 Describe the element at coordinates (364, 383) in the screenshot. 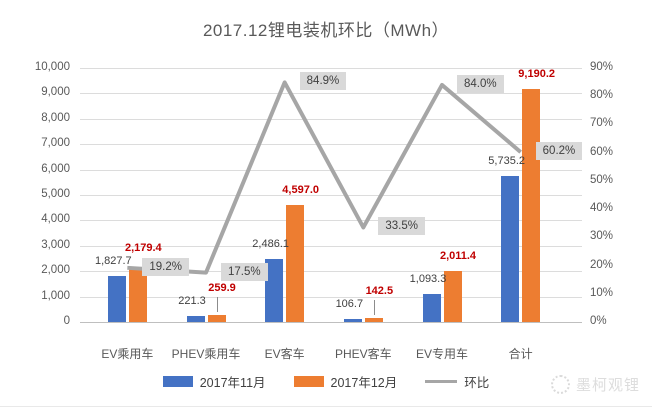

I see `legend-label-dec: 2017年12月` at that location.